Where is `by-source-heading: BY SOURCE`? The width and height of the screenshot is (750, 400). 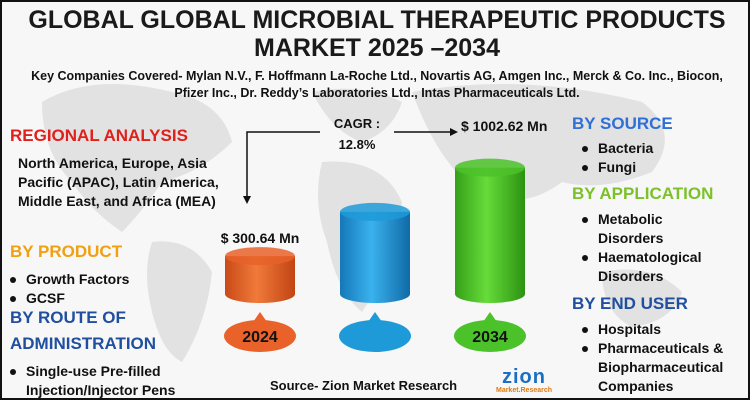
by-source-heading: BY SOURCE is located at coordinates (622, 123).